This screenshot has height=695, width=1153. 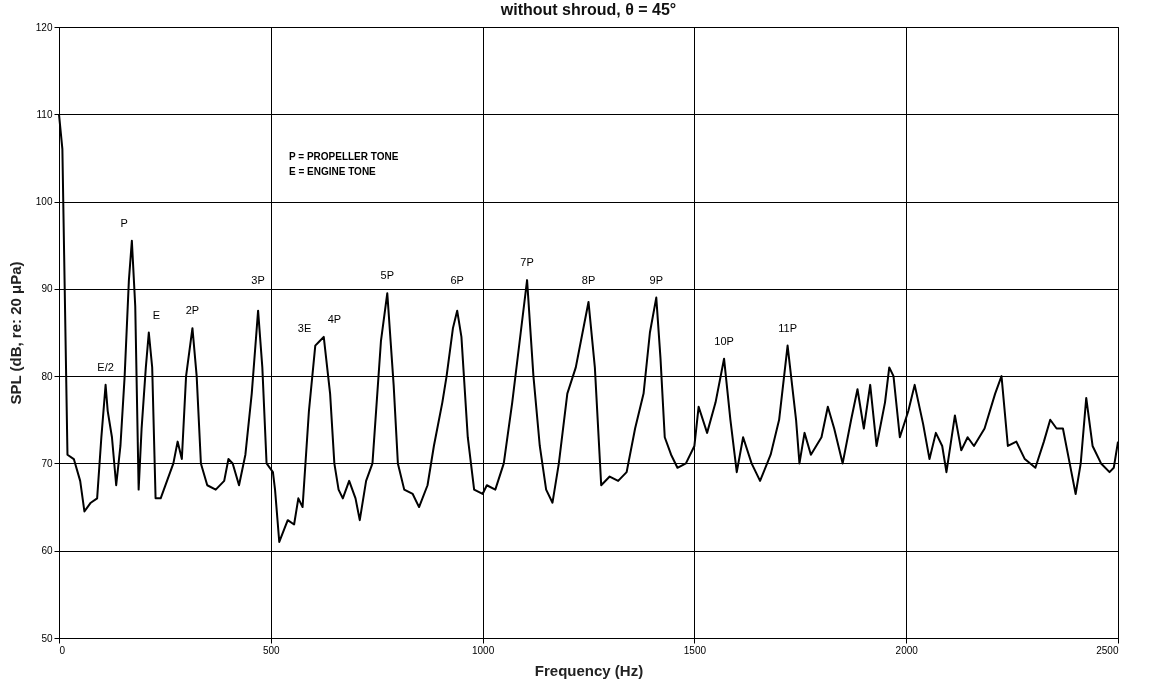 I want to click on annotation: 9P, so click(x=656, y=279).